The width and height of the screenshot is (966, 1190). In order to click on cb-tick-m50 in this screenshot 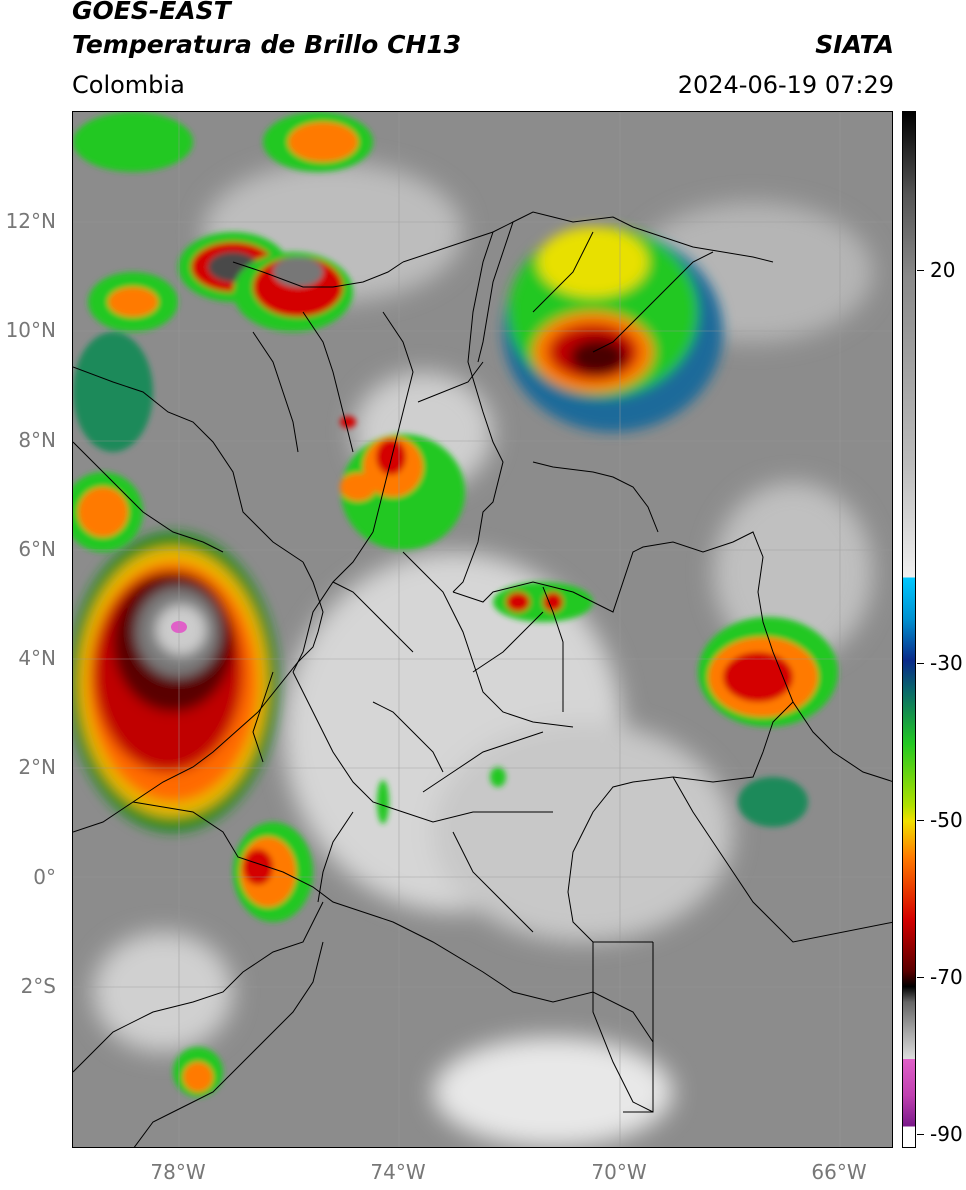, I will do `click(920, 820)`.